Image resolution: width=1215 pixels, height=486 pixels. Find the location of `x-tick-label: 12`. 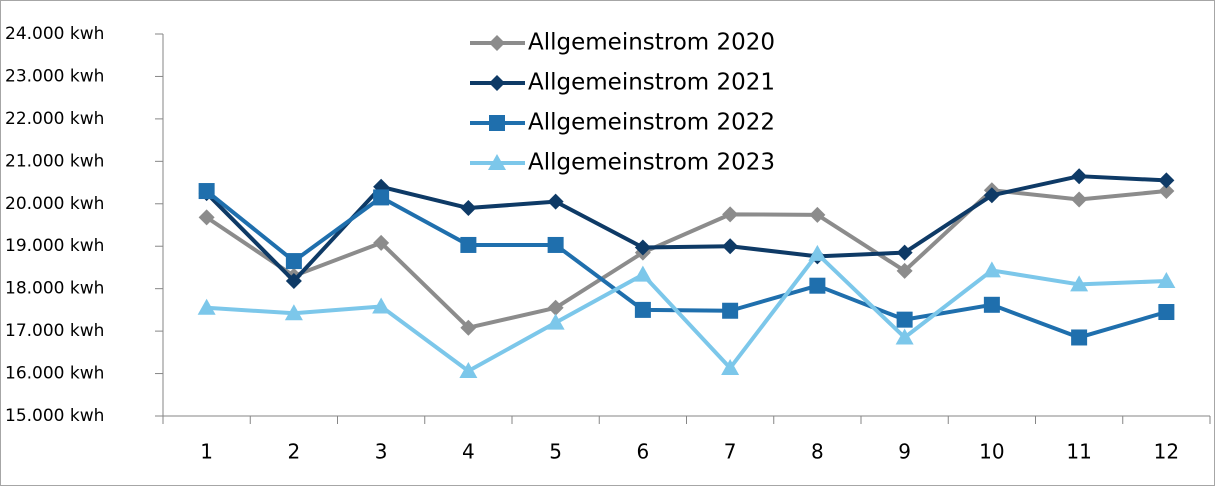

x-tick-label: 12 is located at coordinates (1166, 452).